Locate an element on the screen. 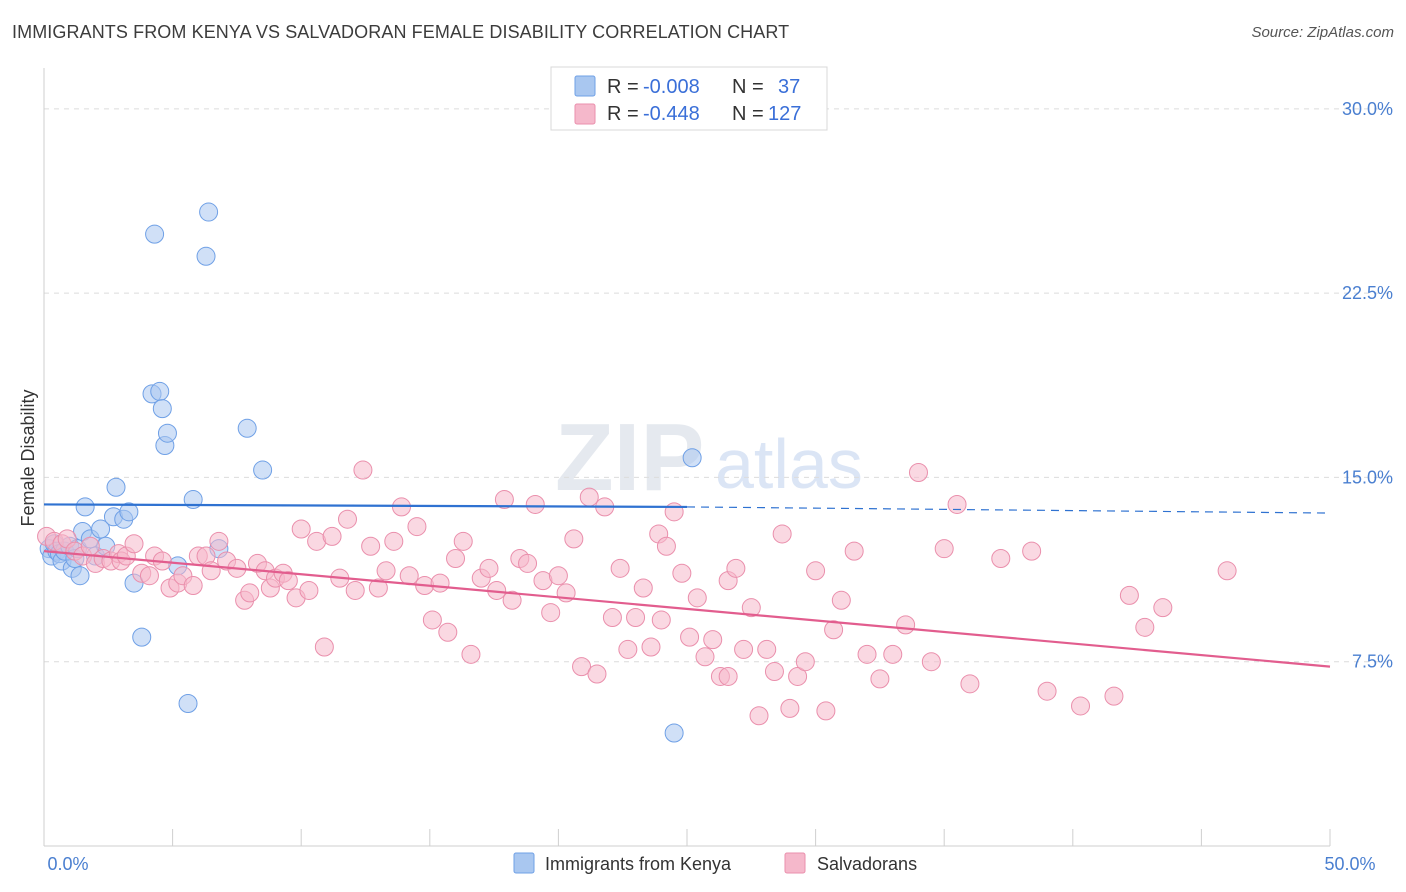 The height and width of the screenshot is (892, 1406). legend-r-value: -0.008 is located at coordinates (671, 87).